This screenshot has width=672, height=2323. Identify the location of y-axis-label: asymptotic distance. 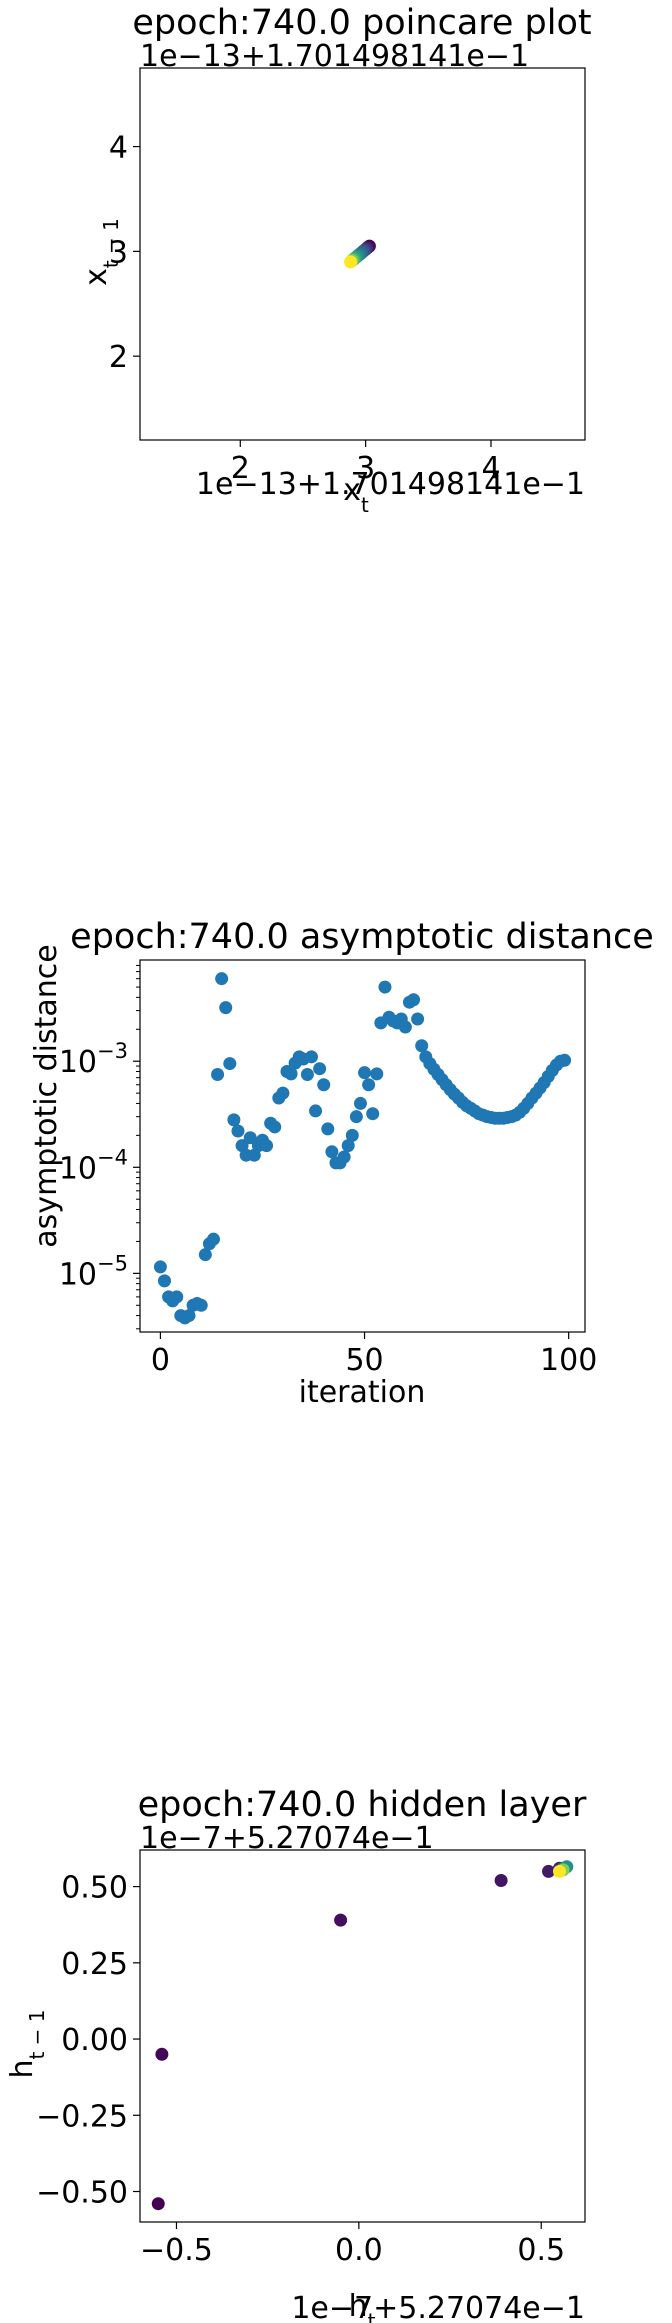
(46, 1095).